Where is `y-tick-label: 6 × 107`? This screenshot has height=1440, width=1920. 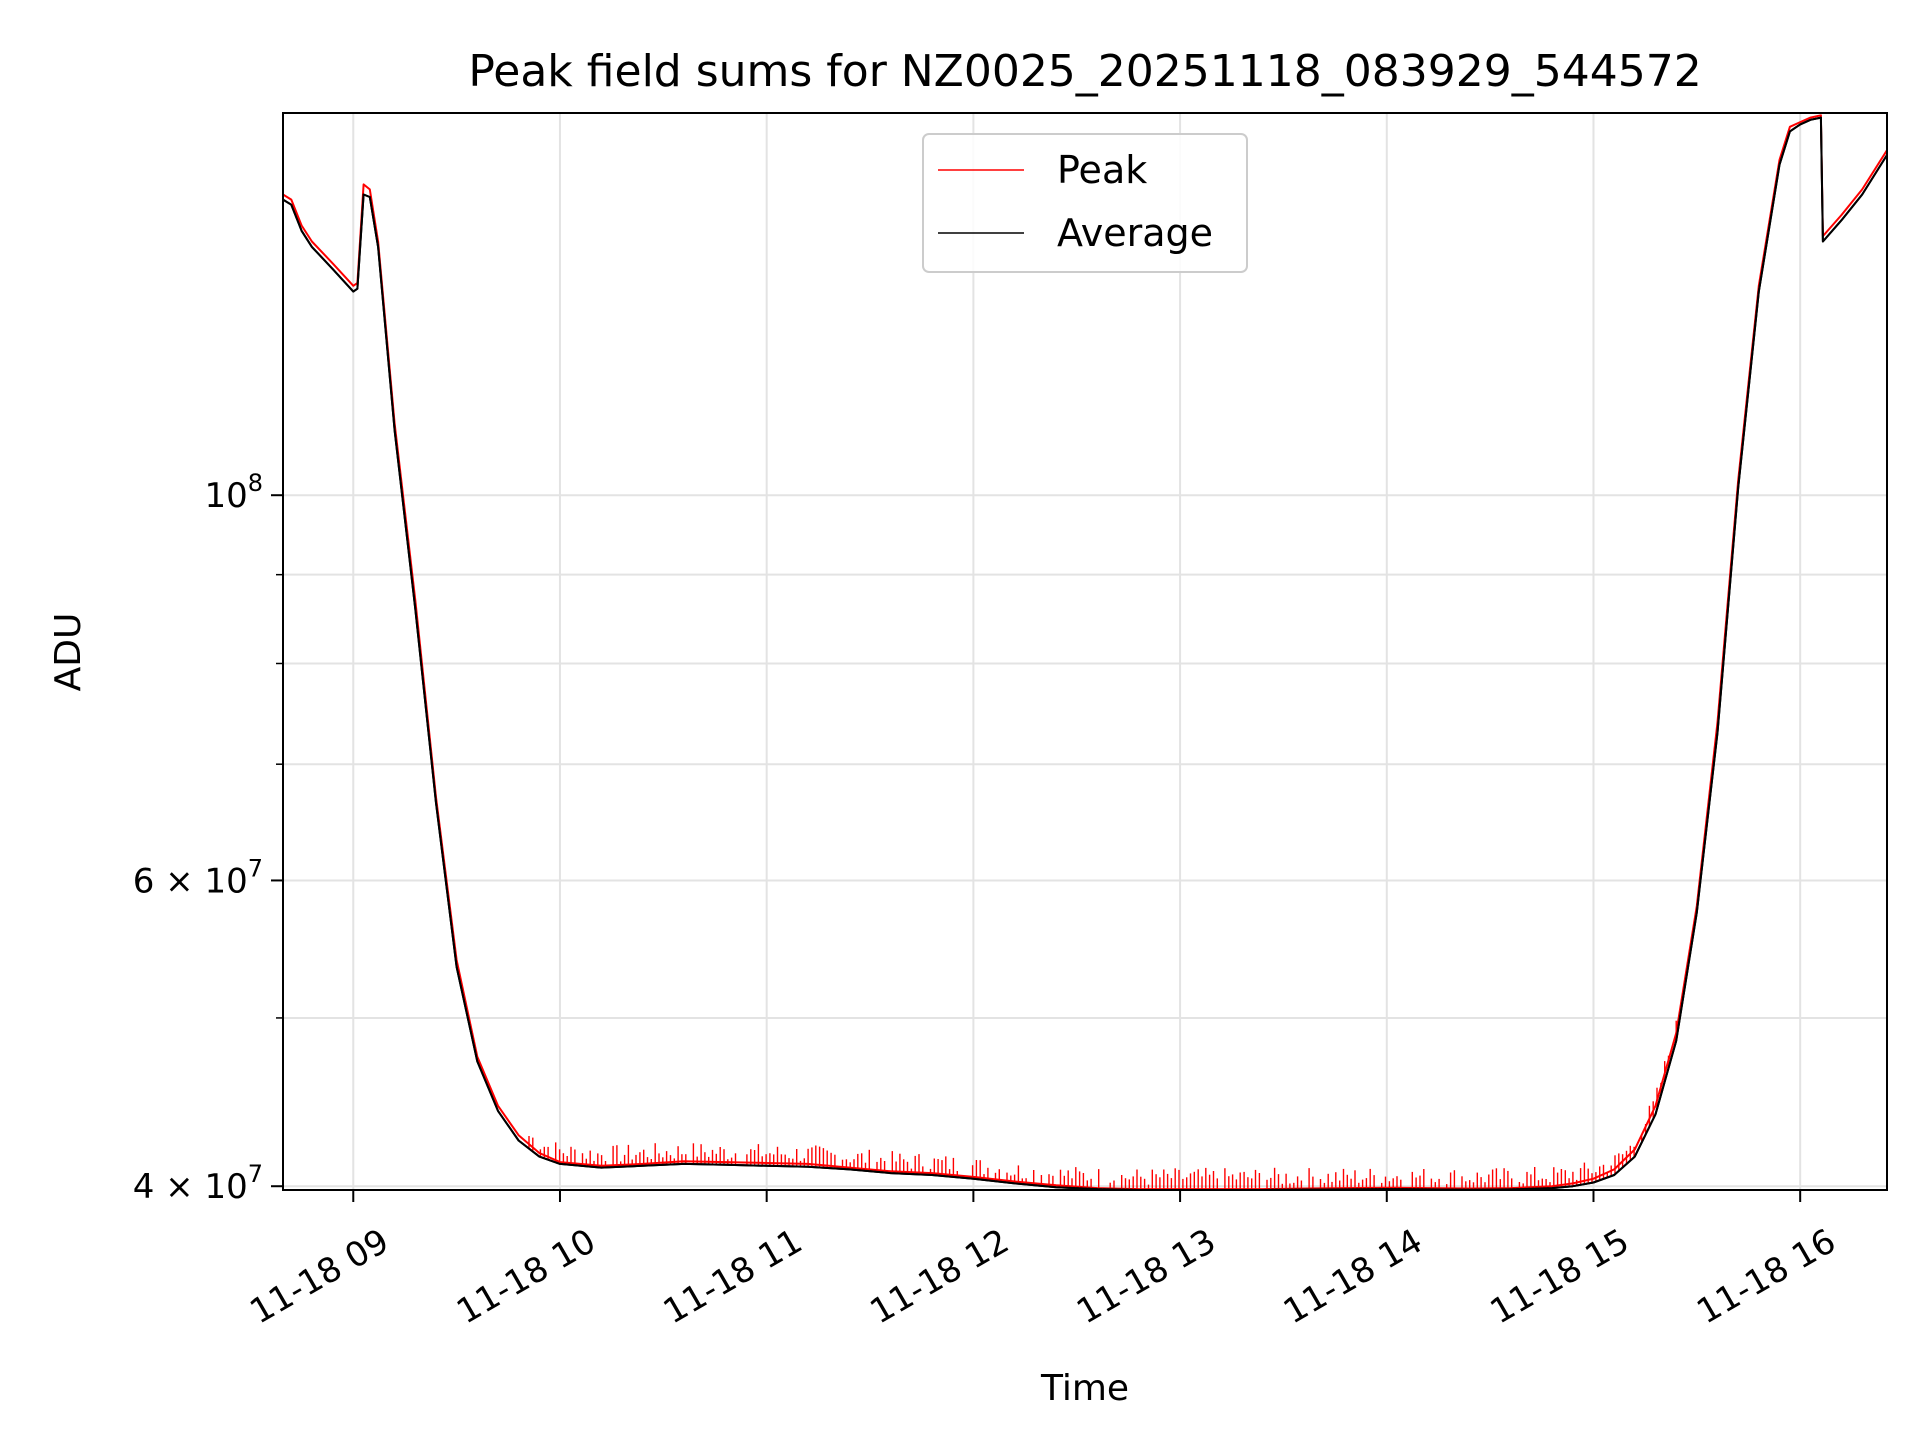 y-tick-label: 6 × 107 is located at coordinates (198, 877).